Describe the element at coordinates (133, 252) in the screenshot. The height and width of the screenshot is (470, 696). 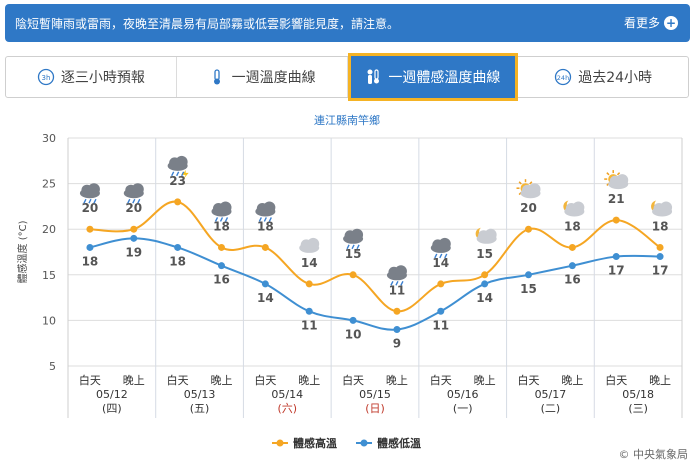
I see `low-value-label: 19` at that location.